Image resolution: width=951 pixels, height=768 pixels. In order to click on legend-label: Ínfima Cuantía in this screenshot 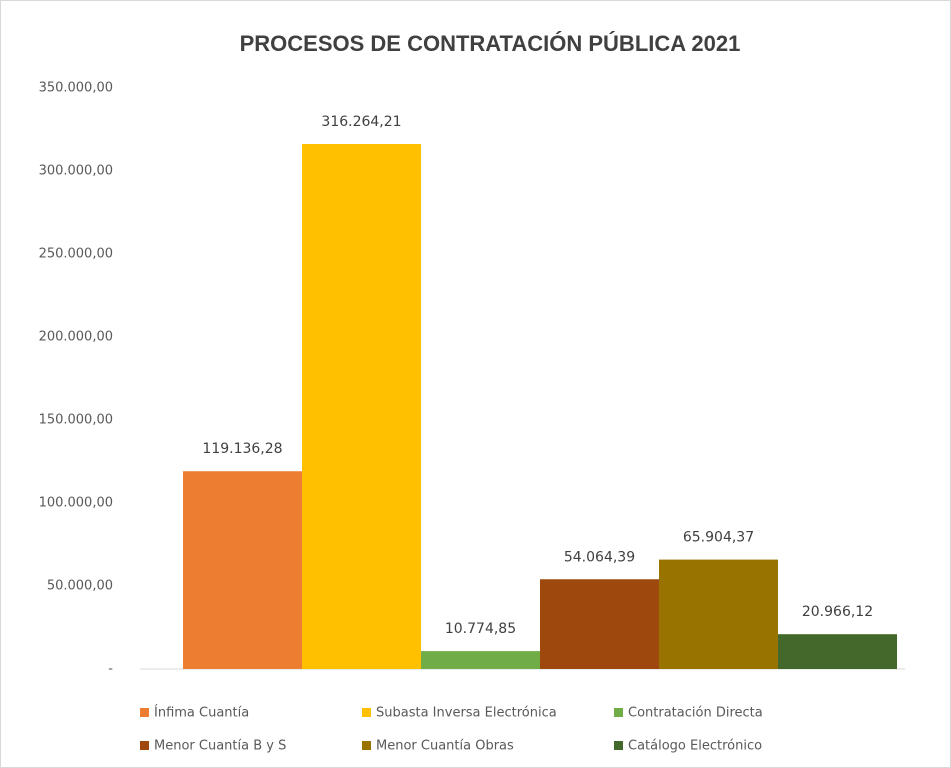, I will do `click(201, 713)`.